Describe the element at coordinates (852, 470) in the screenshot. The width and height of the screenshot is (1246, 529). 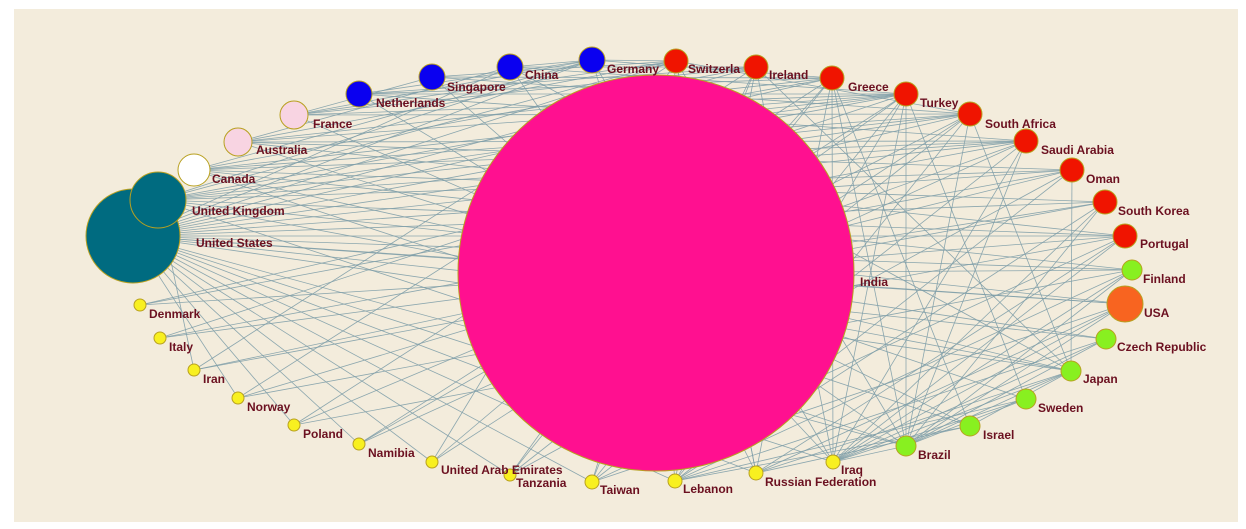
I see `node-label-iraq: Iraq` at that location.